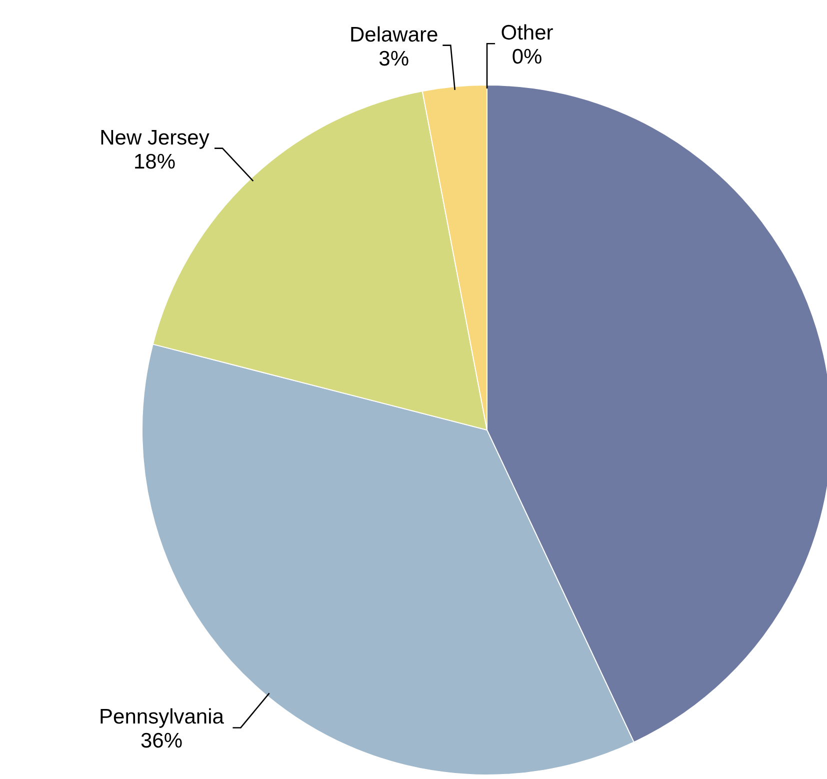  I want to click on text: 0%, so click(527, 57).